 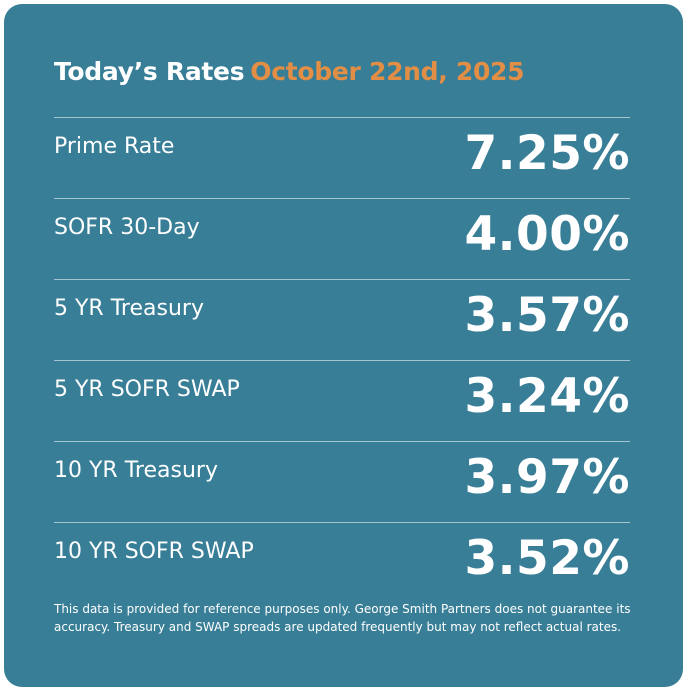 What do you see at coordinates (342, 562) in the screenshot?
I see `rate-row-10yr-sofr-swap: 10 YR SOFR SWAP 3.52%` at bounding box center [342, 562].